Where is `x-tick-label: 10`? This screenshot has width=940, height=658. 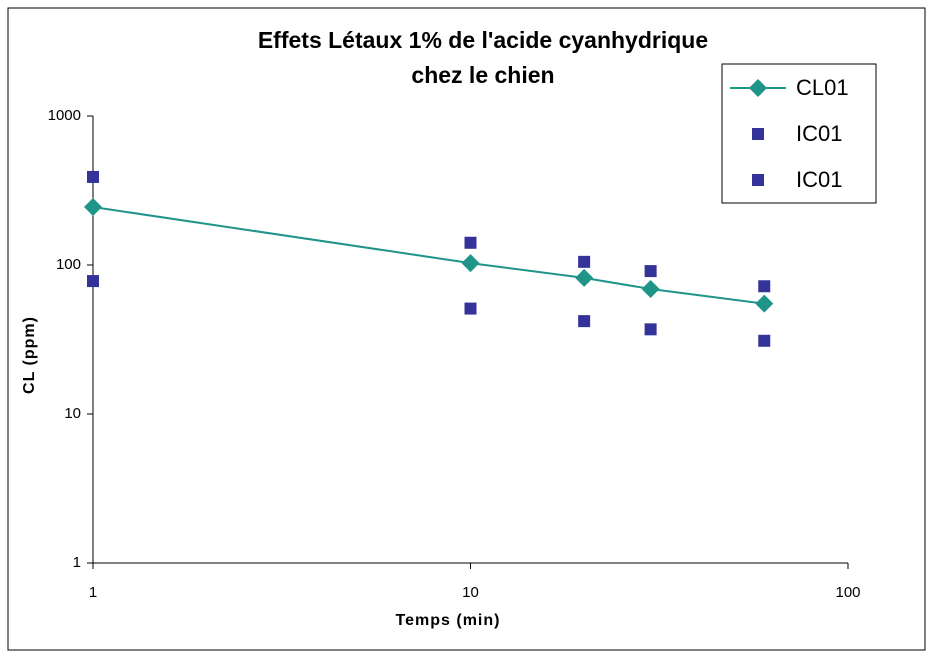
x-tick-label: 10 is located at coordinates (470, 592).